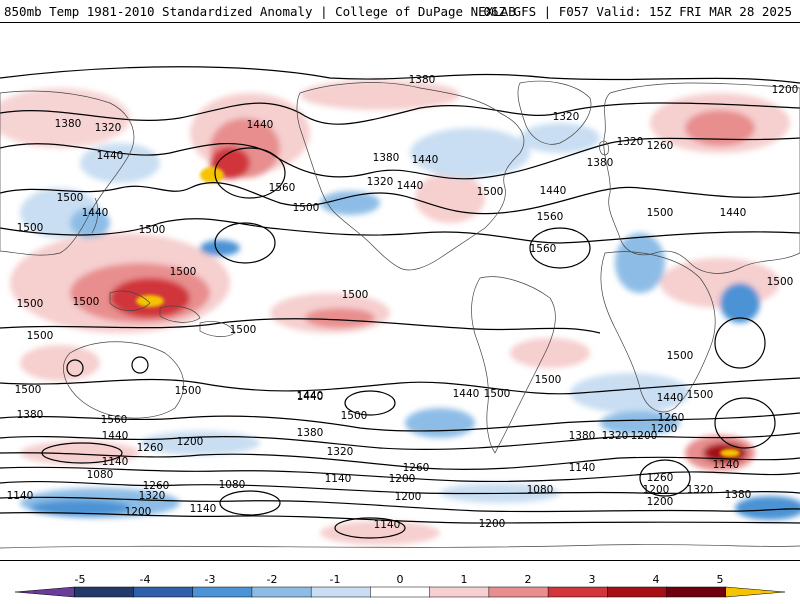  Describe the element at coordinates (335, 579) in the screenshot. I see `colorbar-tick-label: -1` at that location.